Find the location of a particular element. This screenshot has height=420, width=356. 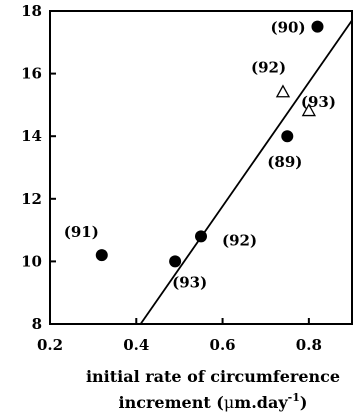

x-axis-label-line-1: initial rate of circumference is located at coordinates (213, 376).